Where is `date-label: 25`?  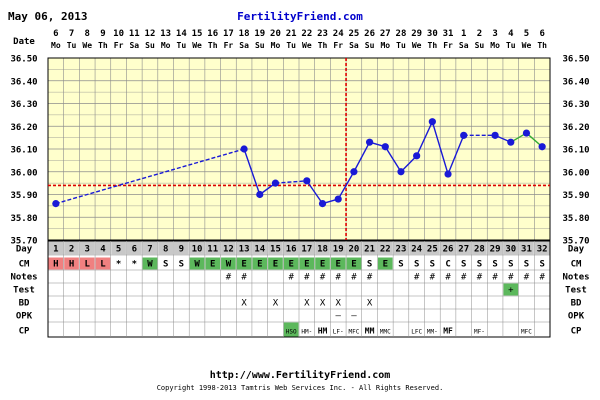 date-label: 25 is located at coordinates (353, 34).